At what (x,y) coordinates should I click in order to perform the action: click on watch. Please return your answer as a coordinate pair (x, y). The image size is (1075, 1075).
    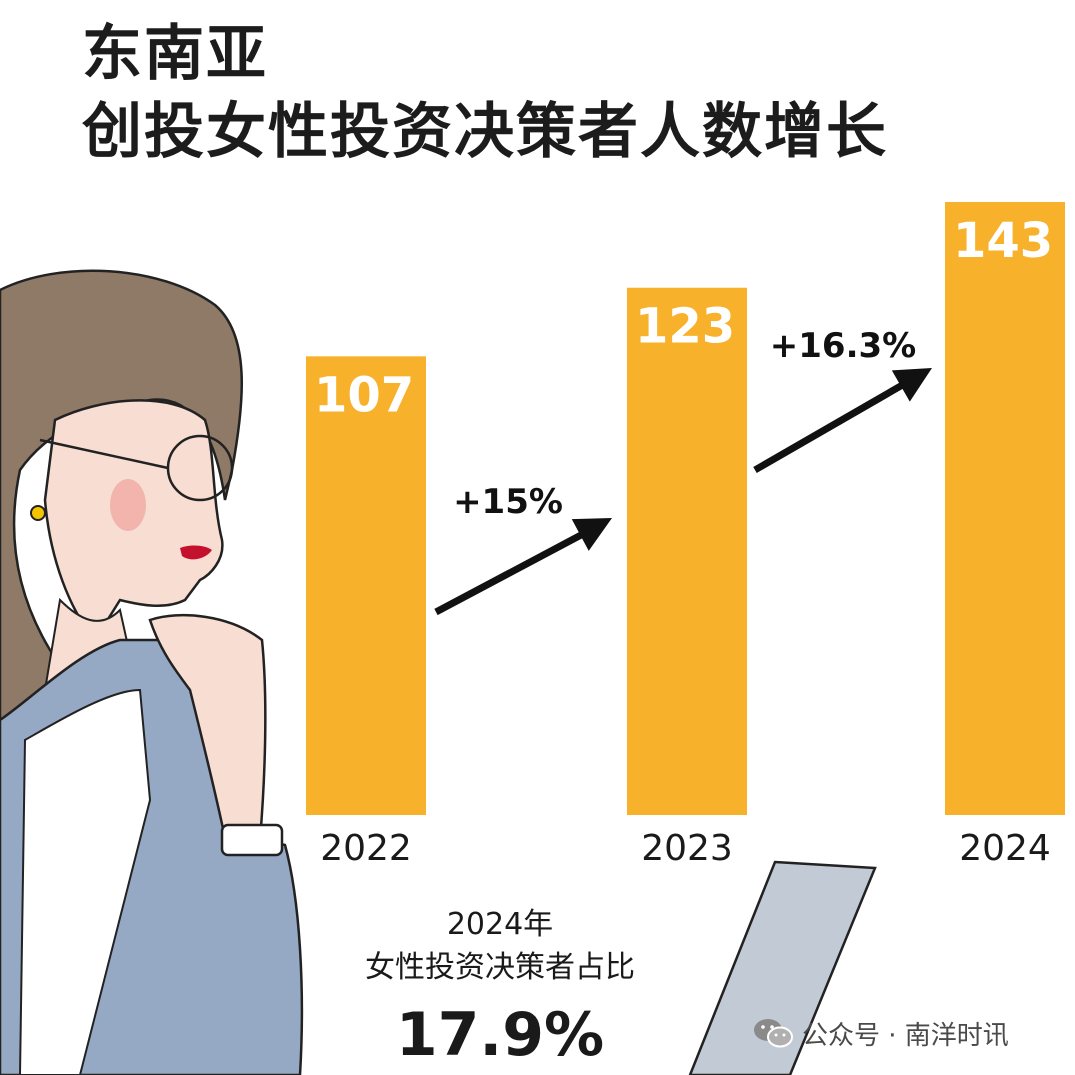
    Looking at the image, I should click on (252, 840).